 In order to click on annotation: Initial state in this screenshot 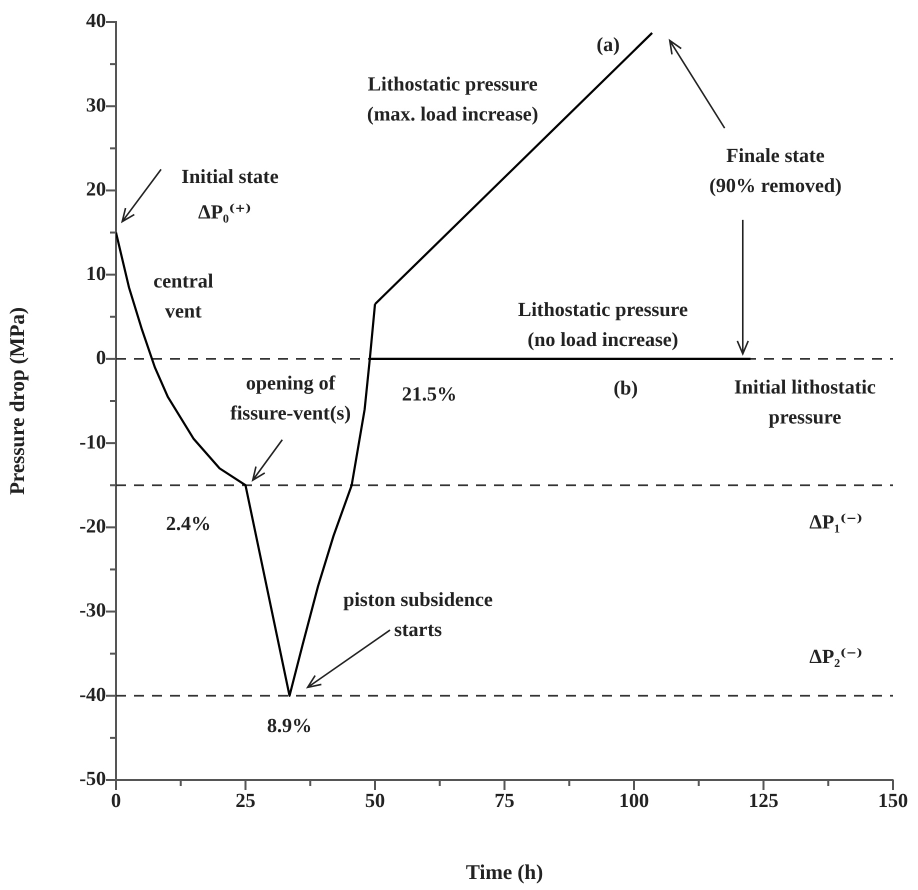, I will do `click(230, 177)`.